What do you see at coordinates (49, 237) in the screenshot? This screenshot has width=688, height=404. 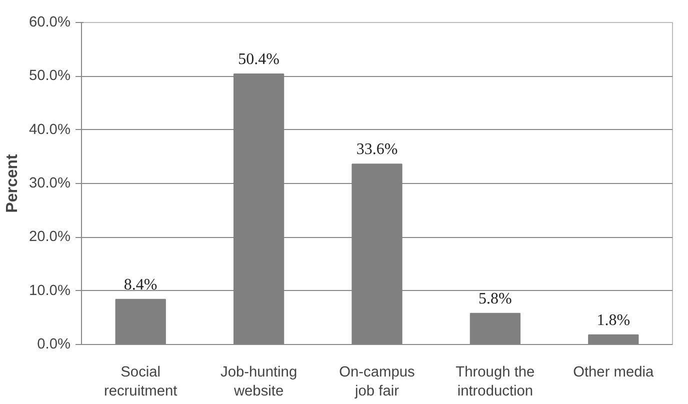 I see `y-tick-label: 20.0%` at bounding box center [49, 237].